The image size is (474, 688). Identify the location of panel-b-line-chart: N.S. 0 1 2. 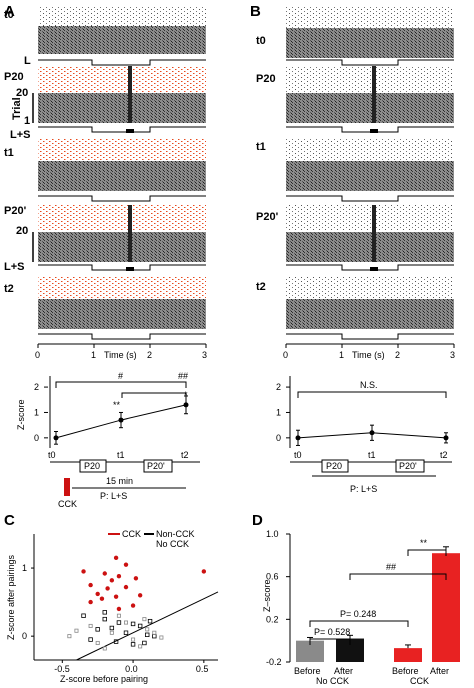
(362, 412).